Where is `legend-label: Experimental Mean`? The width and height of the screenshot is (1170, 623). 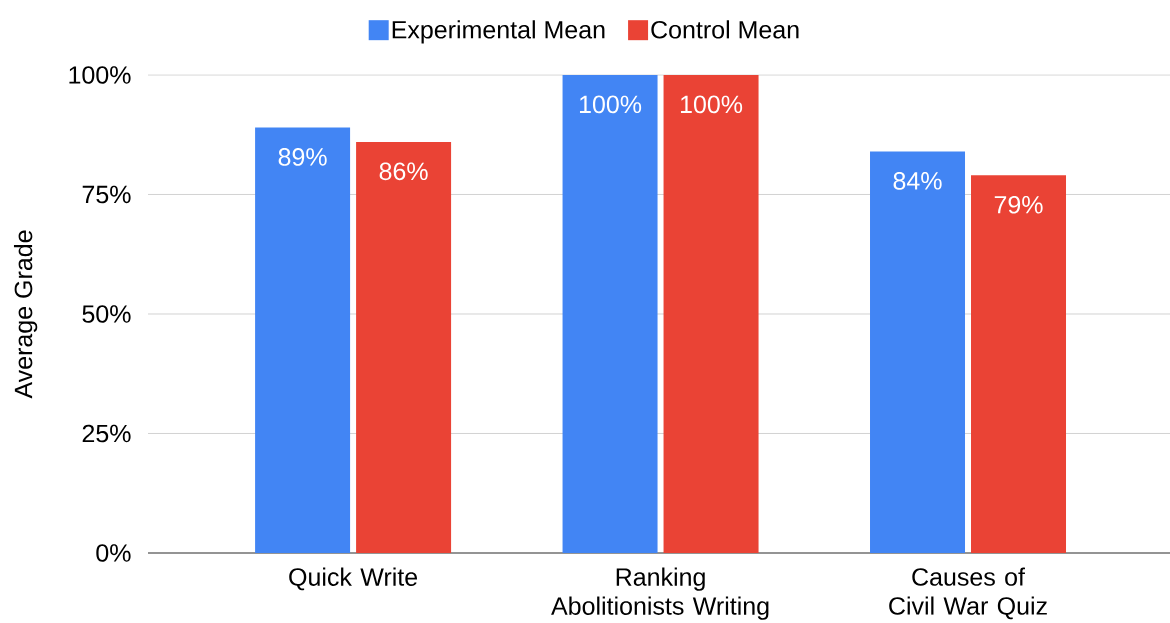 legend-label: Experimental Mean is located at coordinates (498, 32).